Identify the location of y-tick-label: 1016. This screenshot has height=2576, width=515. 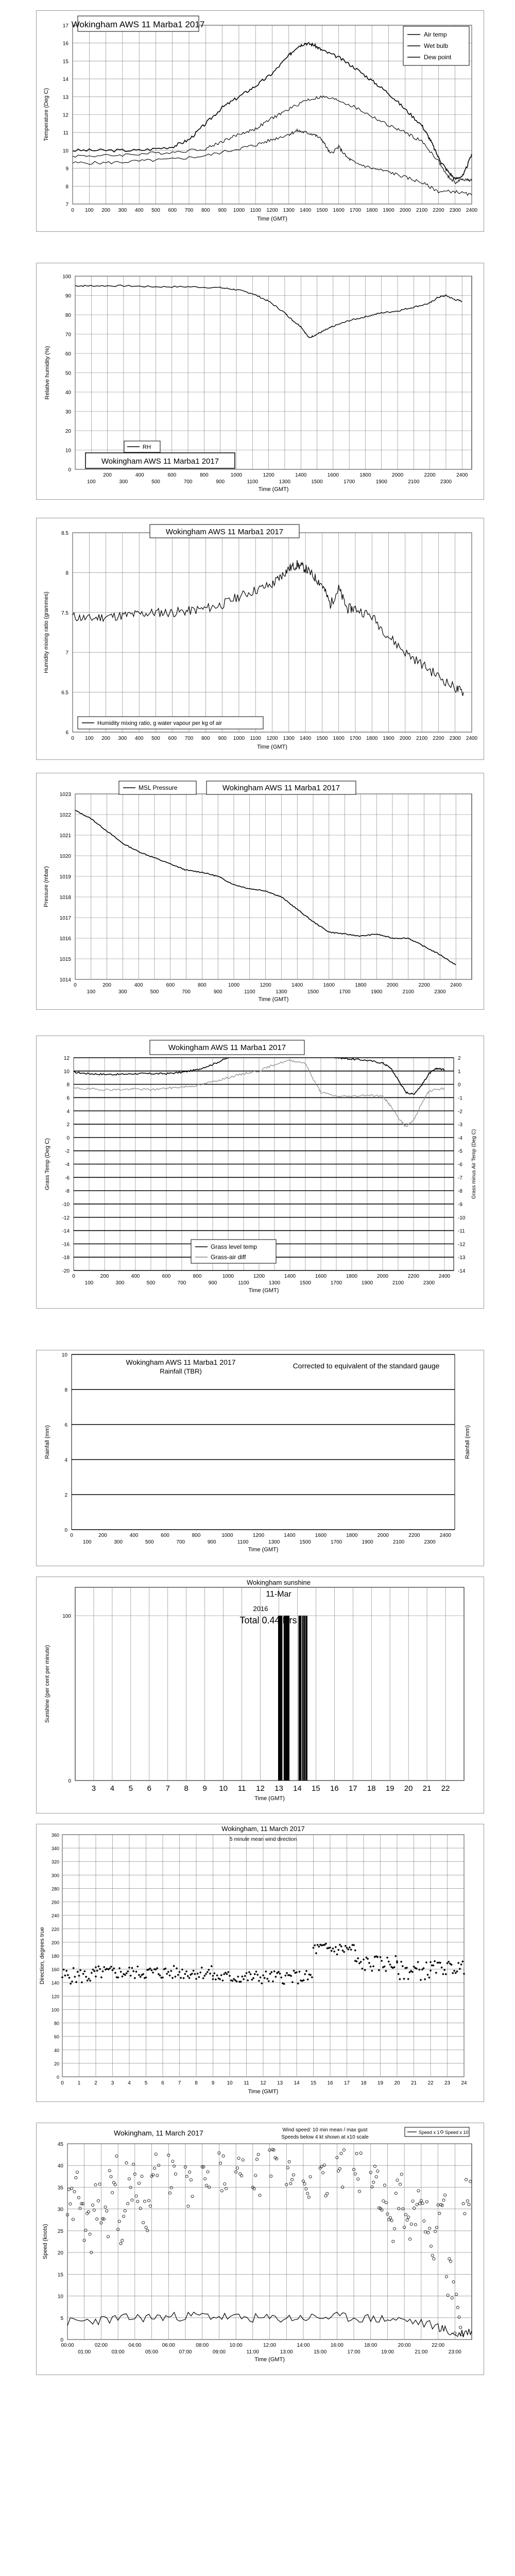
(66, 939).